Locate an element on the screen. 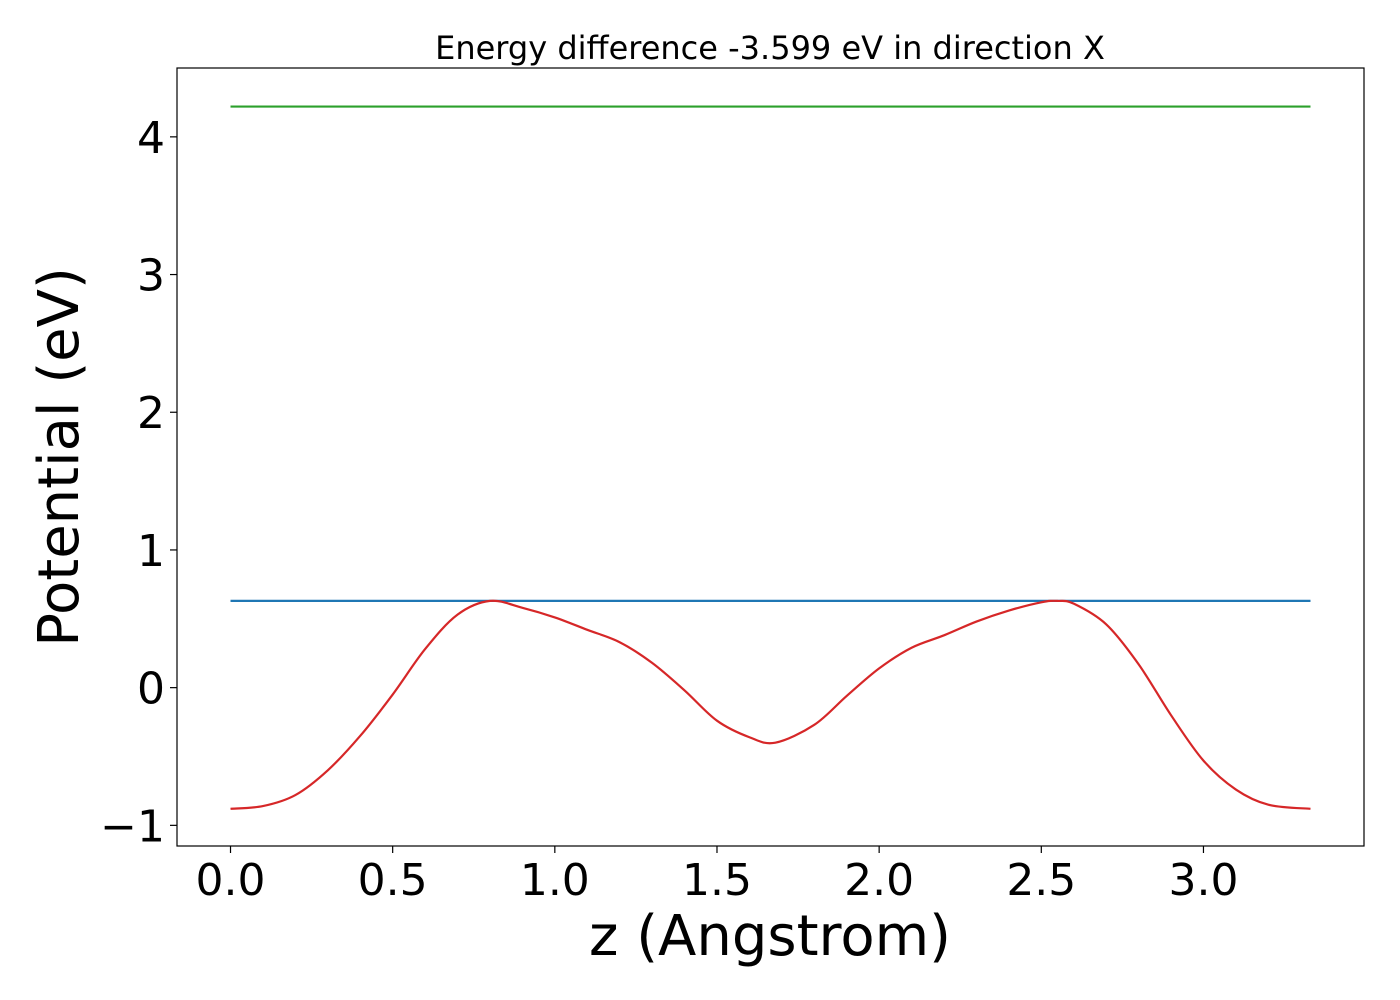 The image size is (1400, 1000). x-tick-label: 0.5 is located at coordinates (393, 880).